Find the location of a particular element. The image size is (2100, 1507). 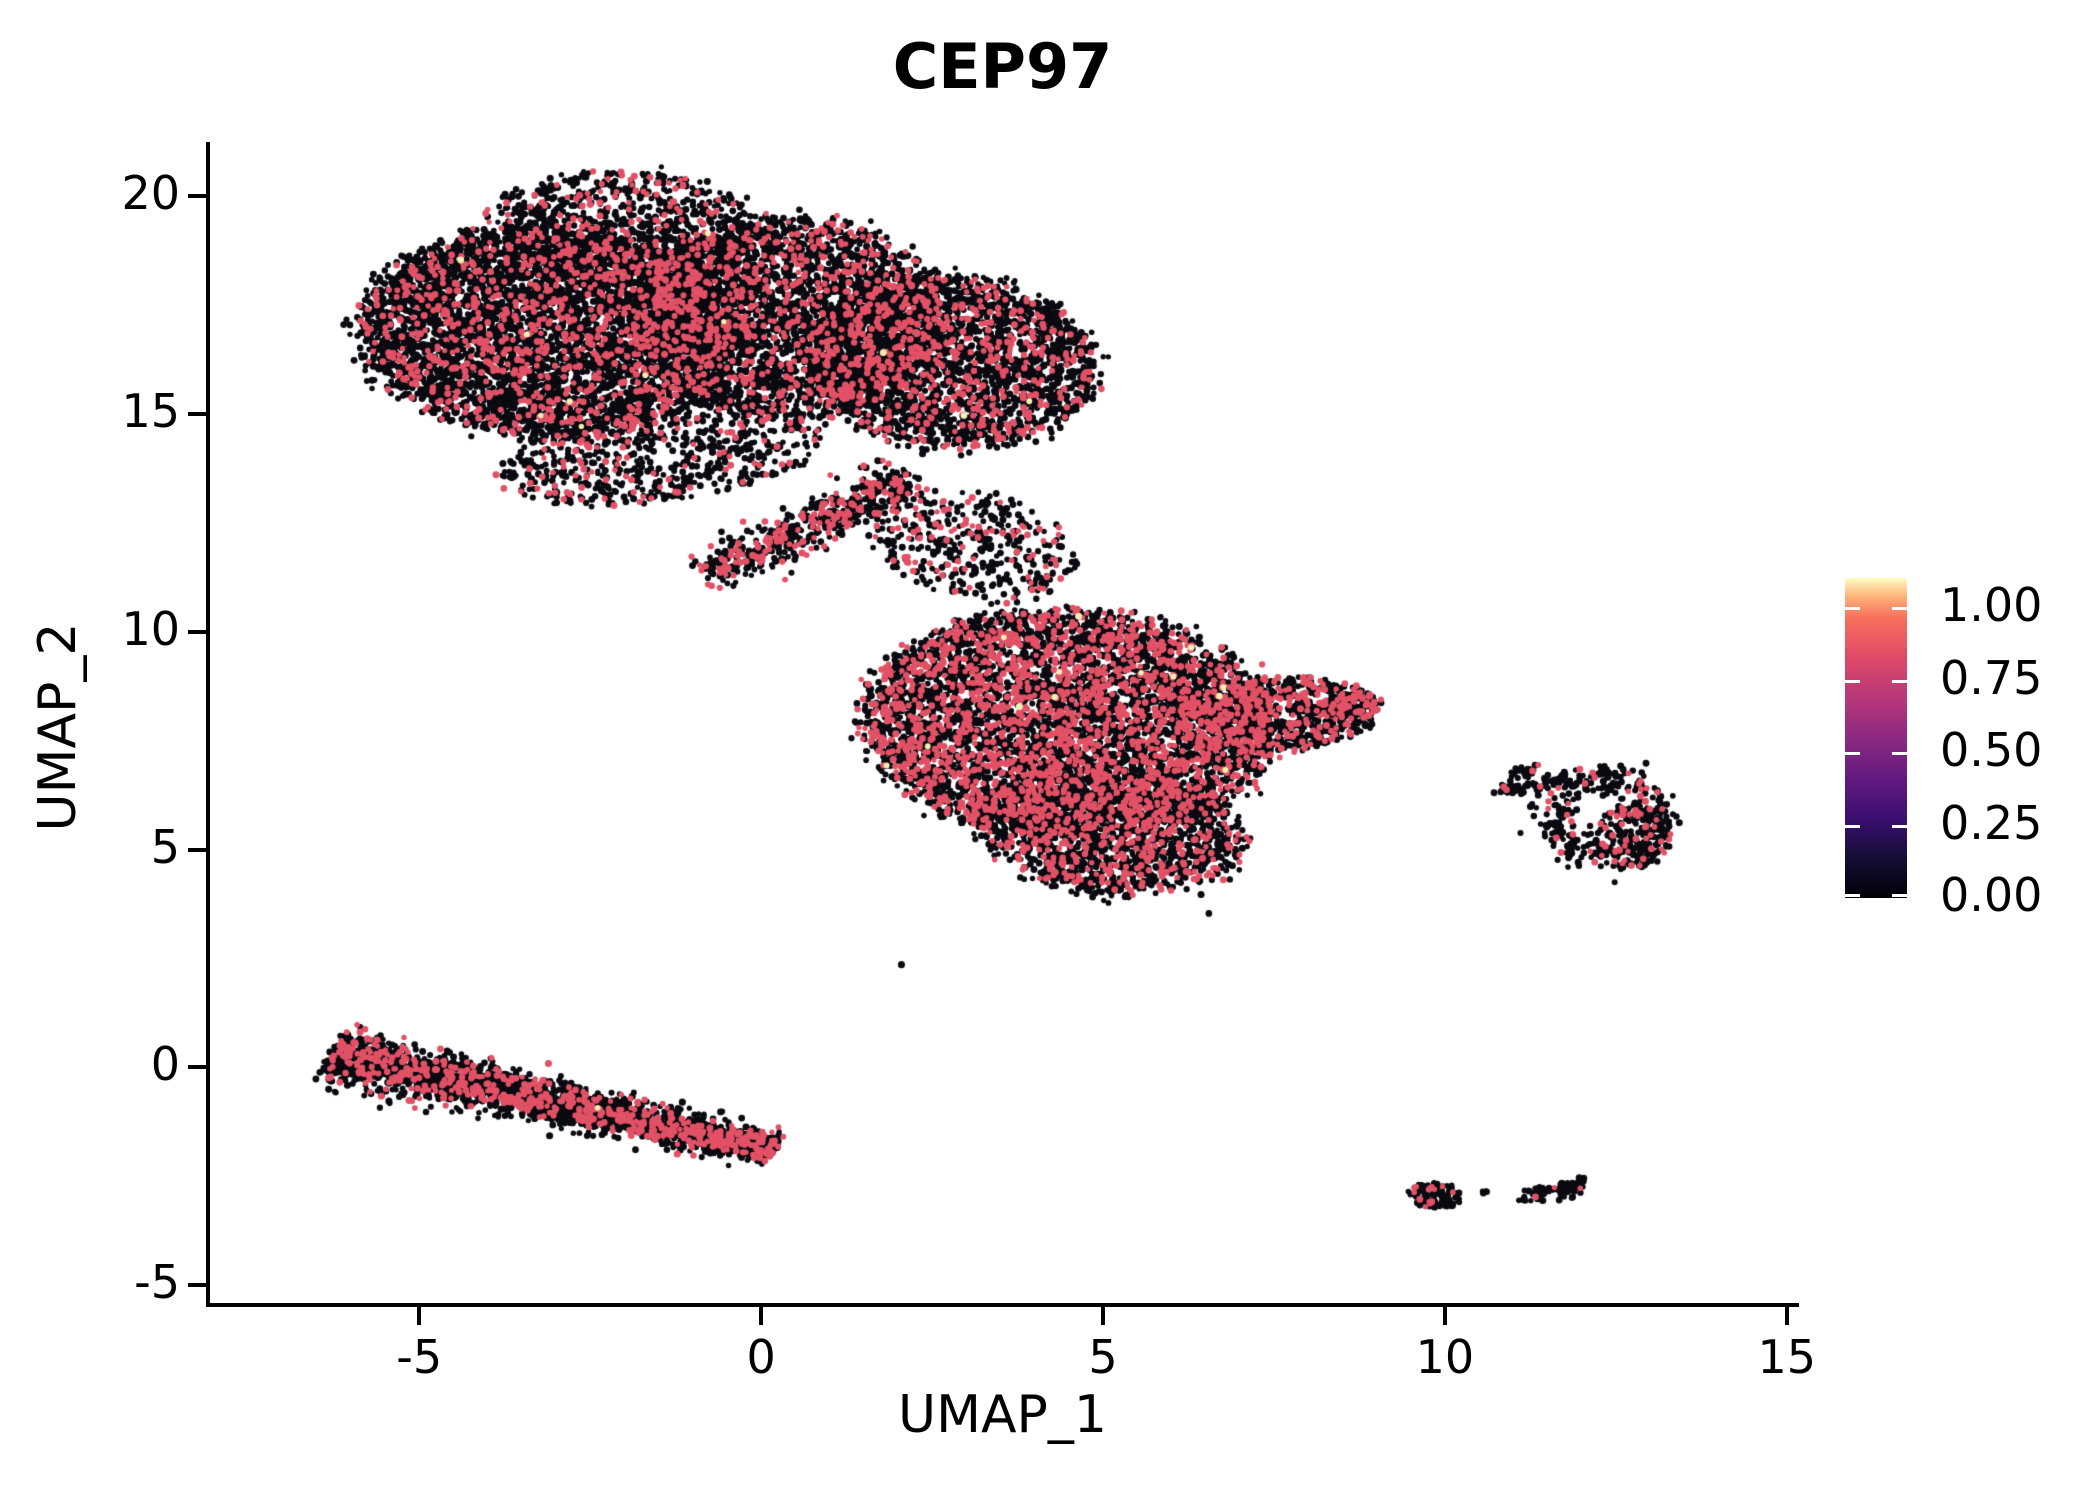

y-tick-label: 20 is located at coordinates (150, 193).